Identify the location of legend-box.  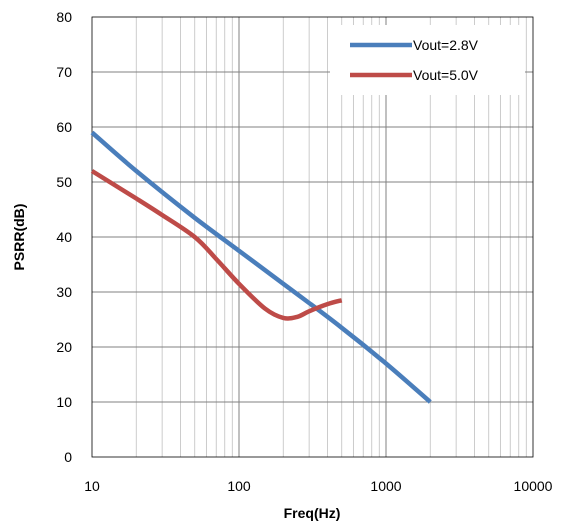
(427, 60).